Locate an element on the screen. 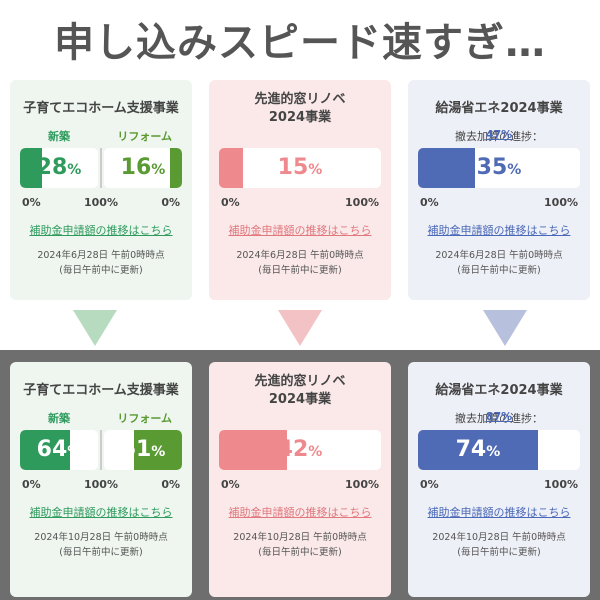 This screenshot has width=600, height=600. progress-bar: 35% is located at coordinates (499, 168).